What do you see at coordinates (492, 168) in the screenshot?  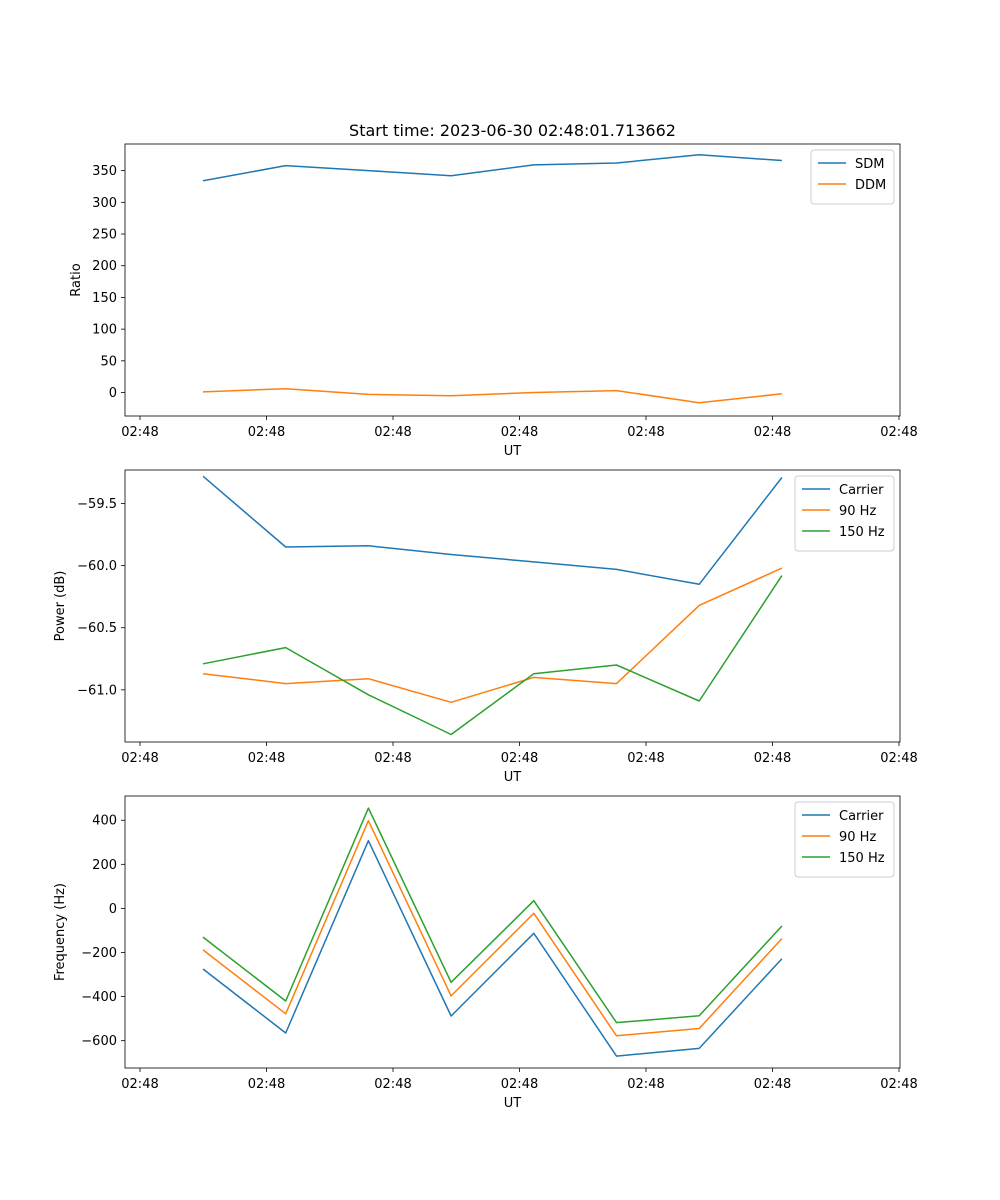 I see `series-line-sdm` at bounding box center [492, 168].